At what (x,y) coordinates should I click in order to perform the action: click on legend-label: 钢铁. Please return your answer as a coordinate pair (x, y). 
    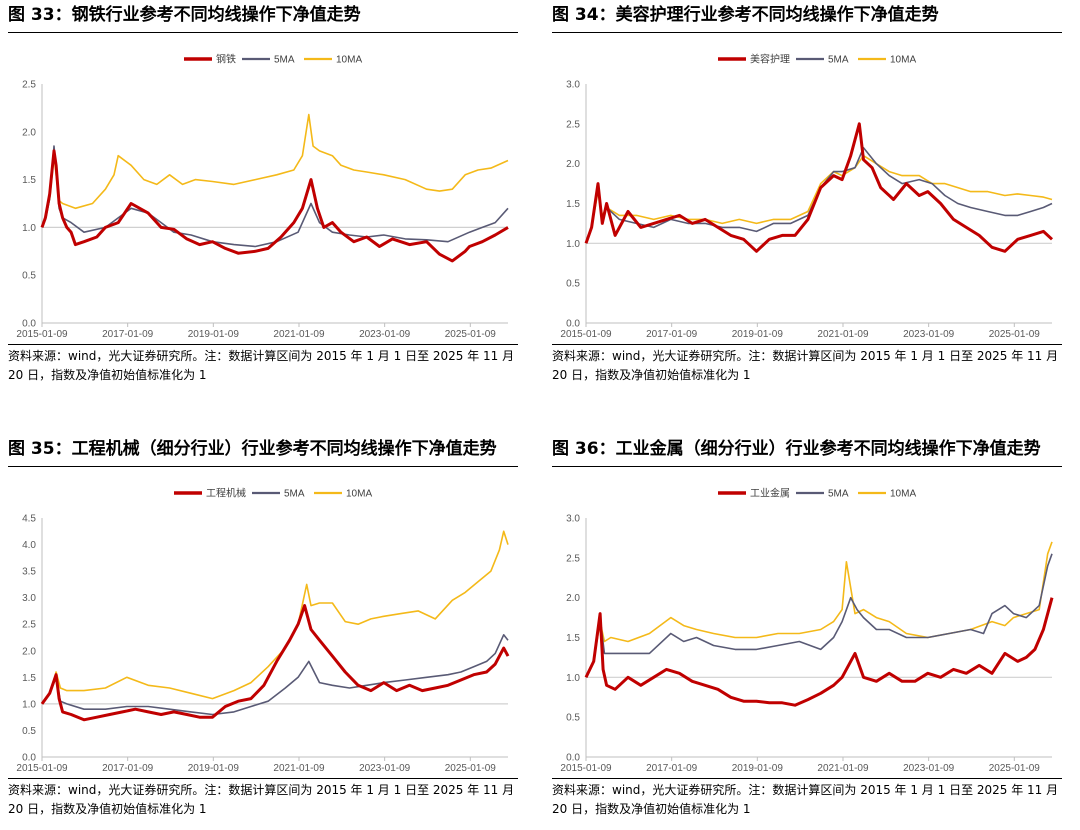
    Looking at the image, I should click on (226, 59).